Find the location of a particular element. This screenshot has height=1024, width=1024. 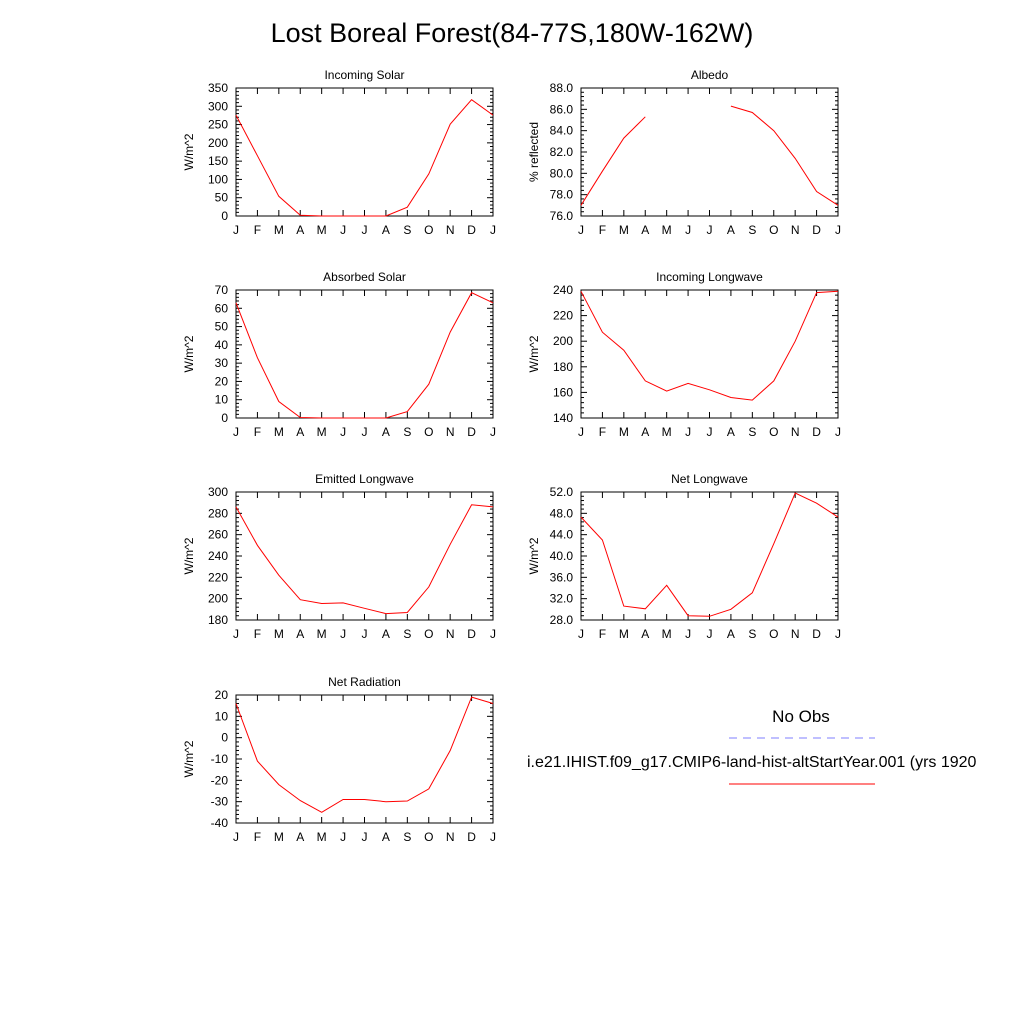

y-tick-label: 80.0 is located at coordinates (562, 173).